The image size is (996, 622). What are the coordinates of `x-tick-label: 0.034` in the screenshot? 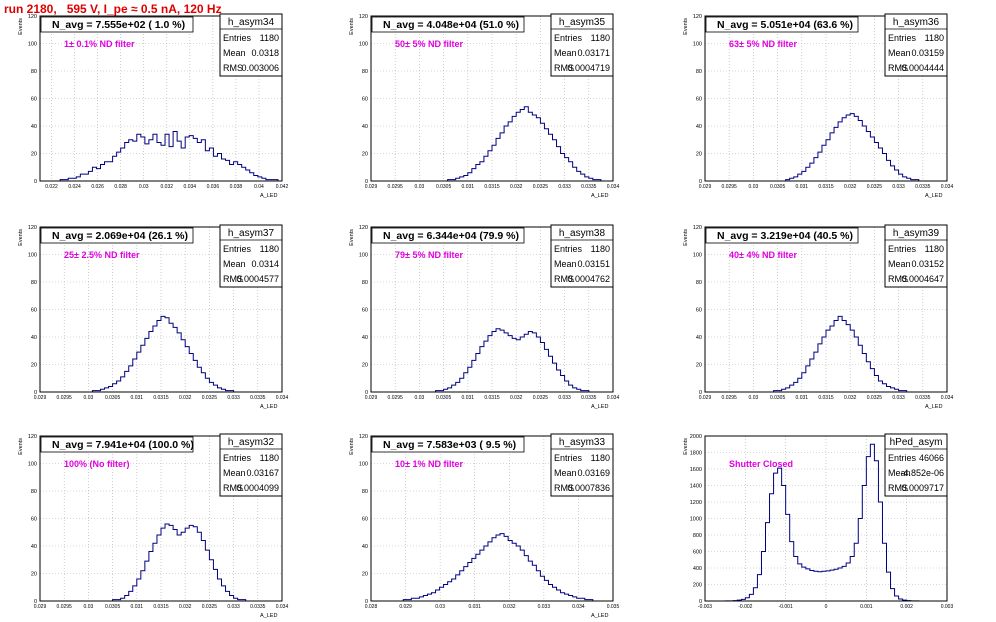 It's located at (947, 187).